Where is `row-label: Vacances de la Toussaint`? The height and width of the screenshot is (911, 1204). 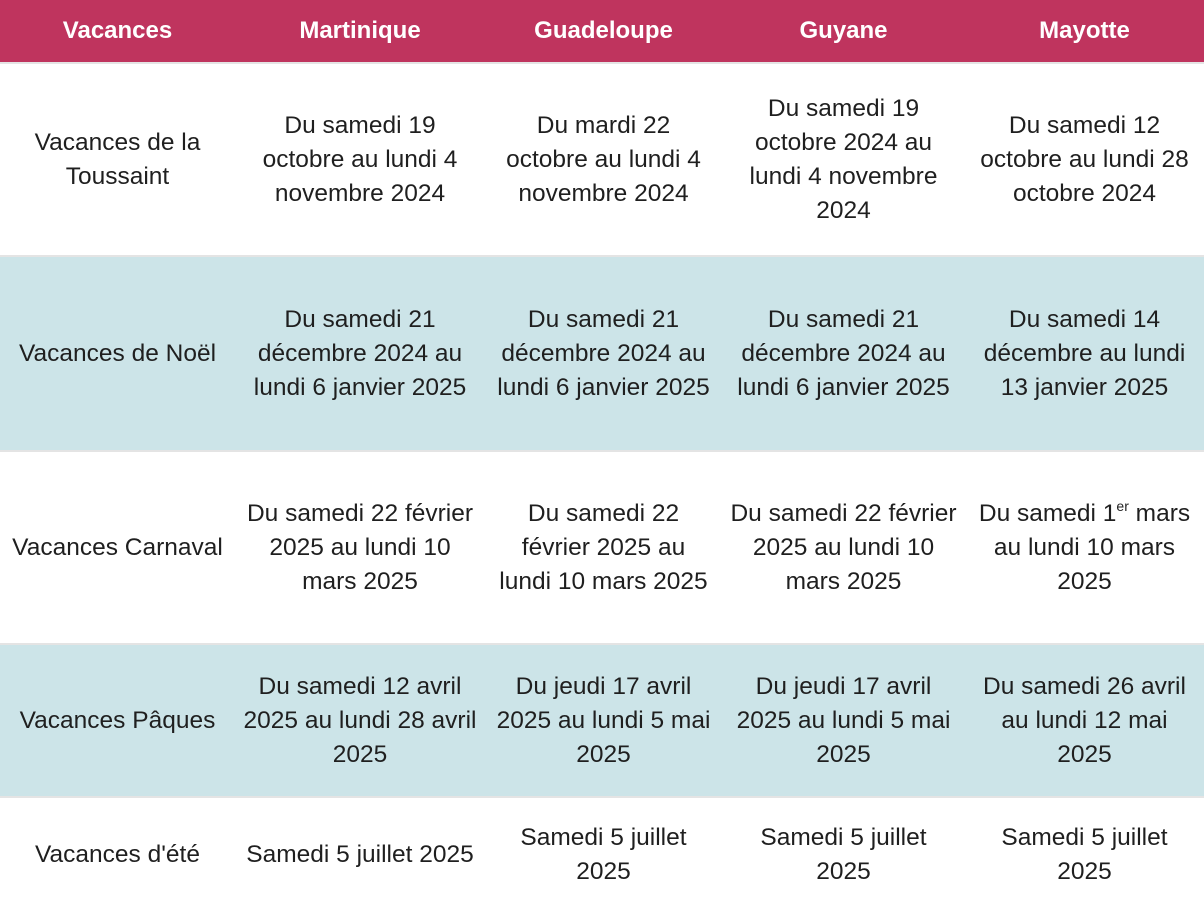 row-label: Vacances de la Toussaint is located at coordinates (117, 159).